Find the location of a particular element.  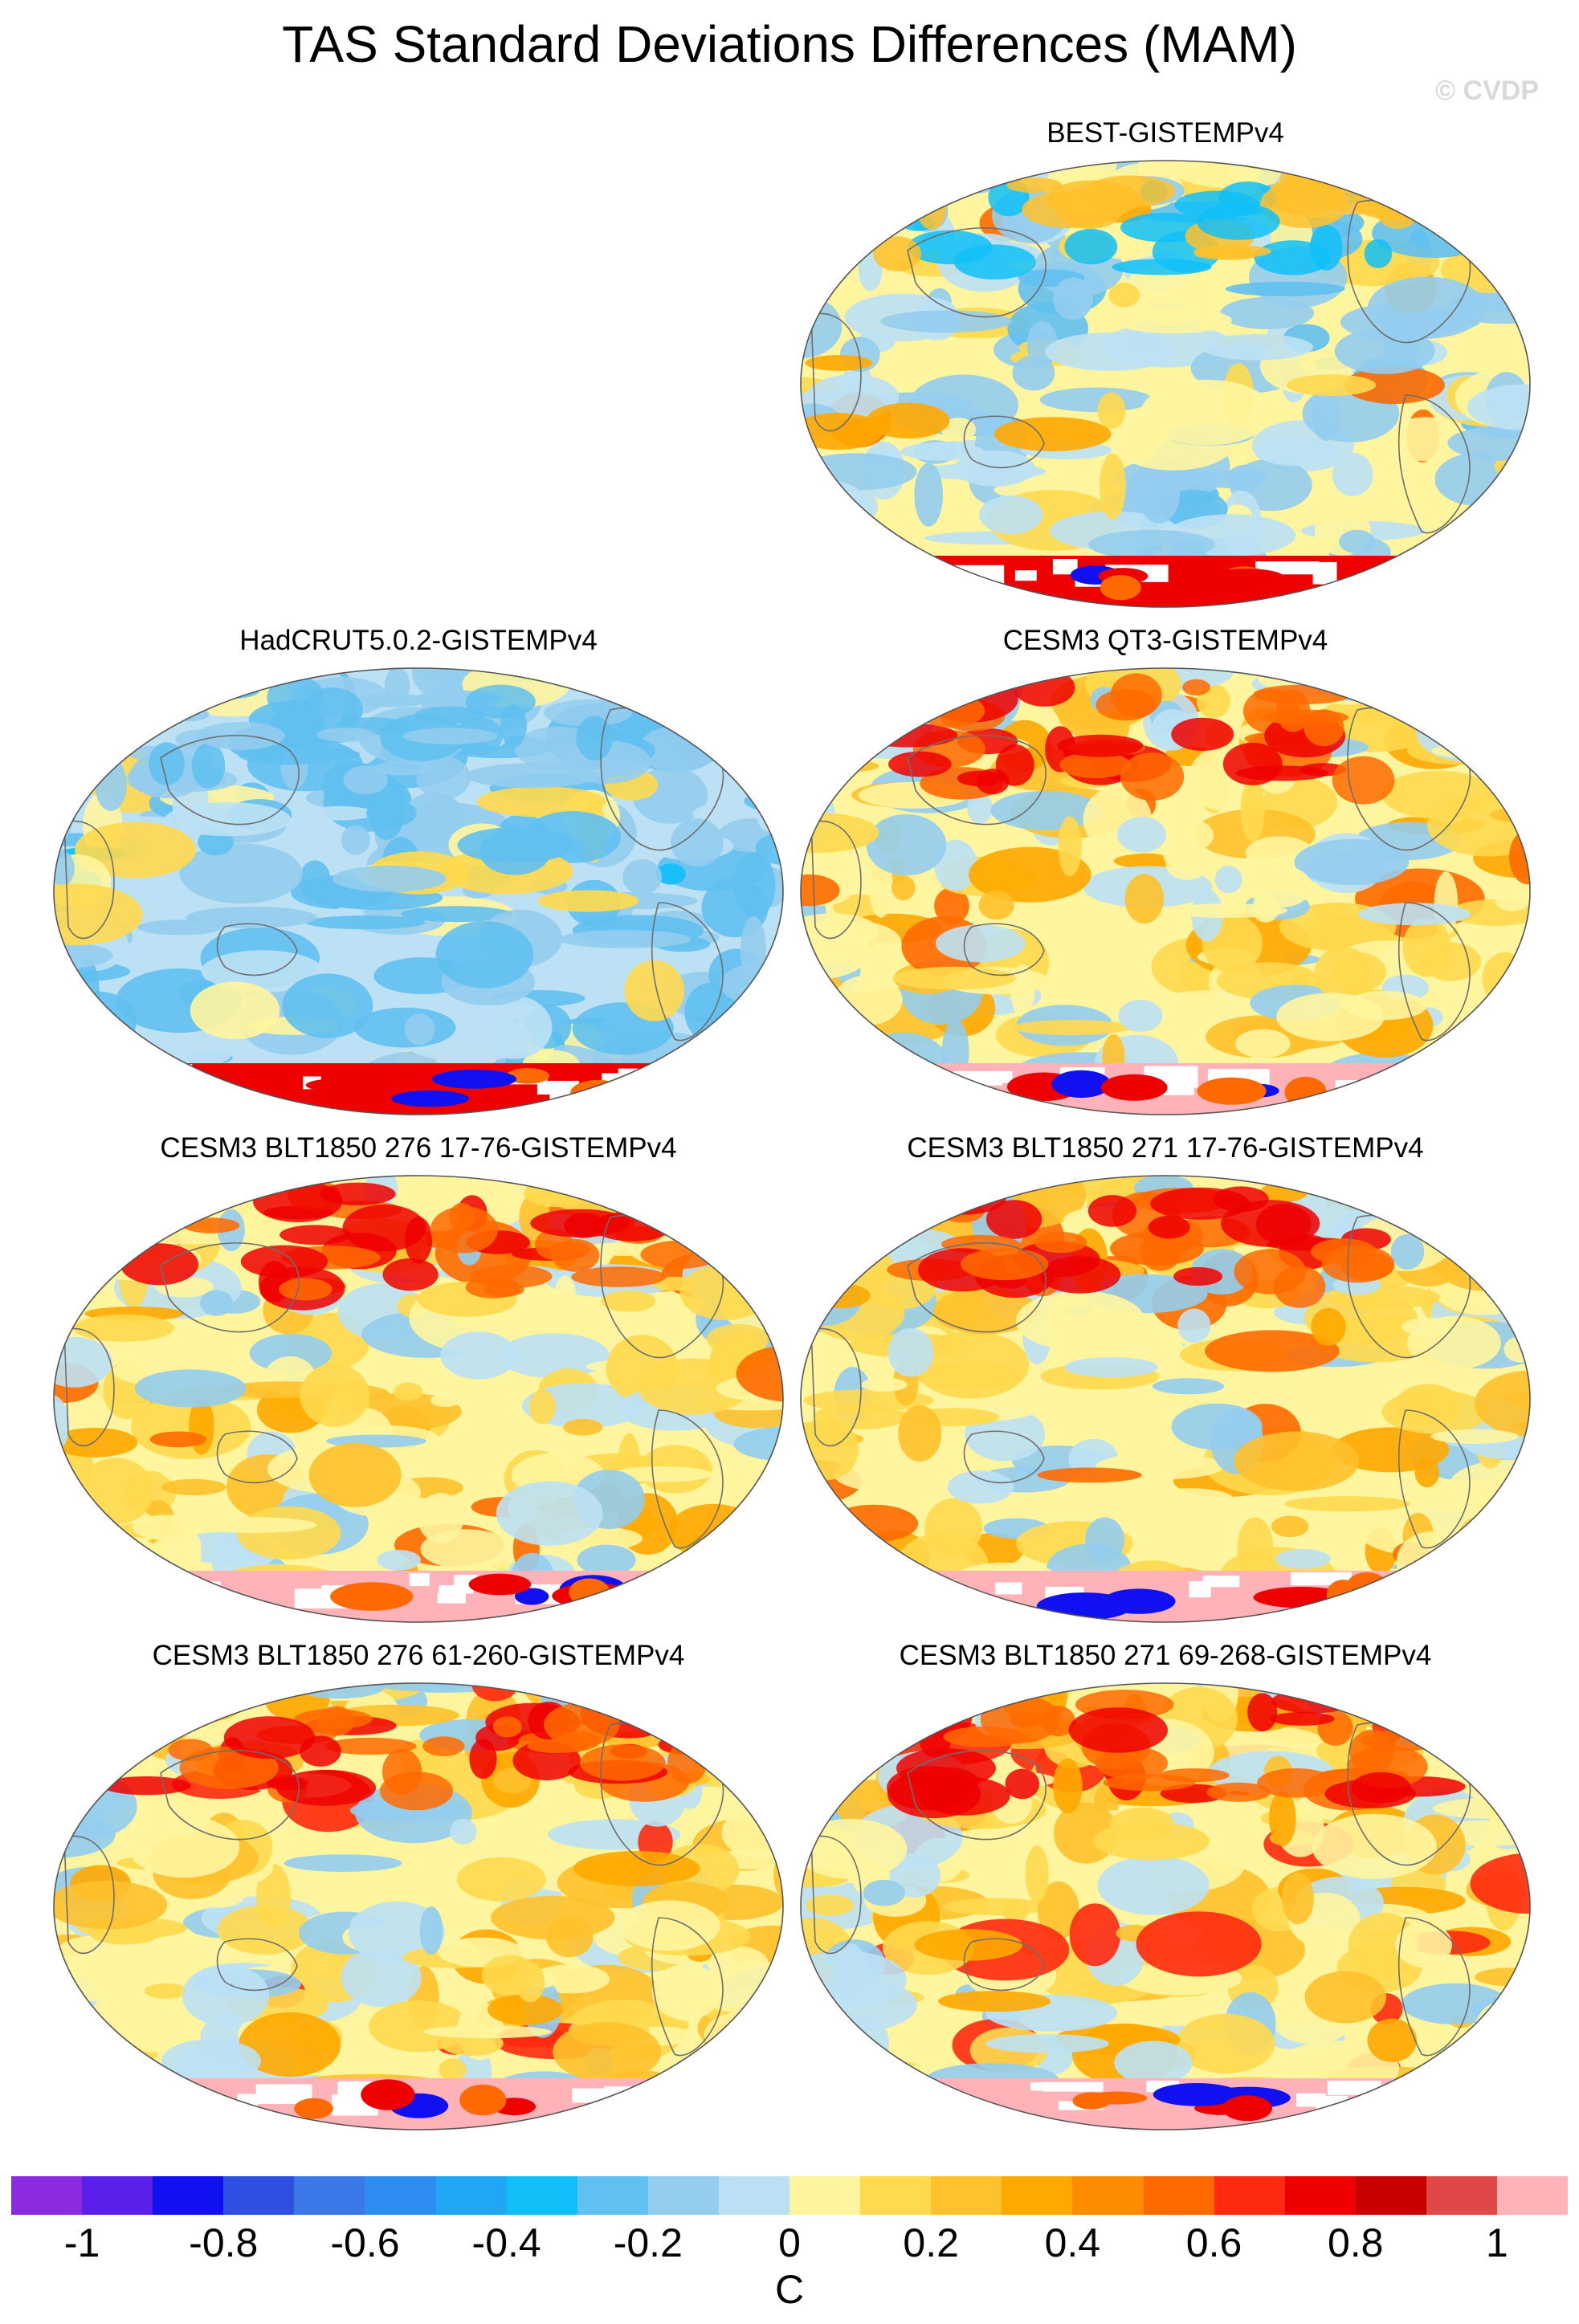

panel-title: HadCRUT5.0.2-GISTEMPv4 is located at coordinates (418, 641).